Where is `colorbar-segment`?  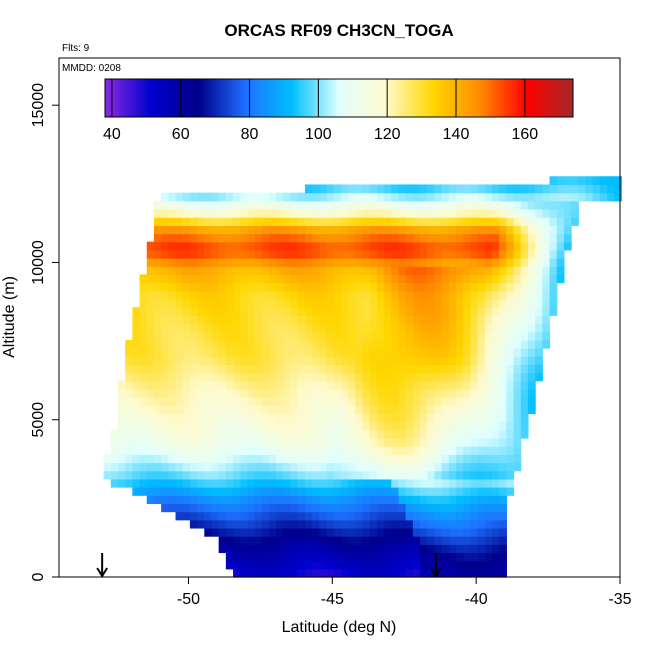 colorbar-segment is located at coordinates (423, 98).